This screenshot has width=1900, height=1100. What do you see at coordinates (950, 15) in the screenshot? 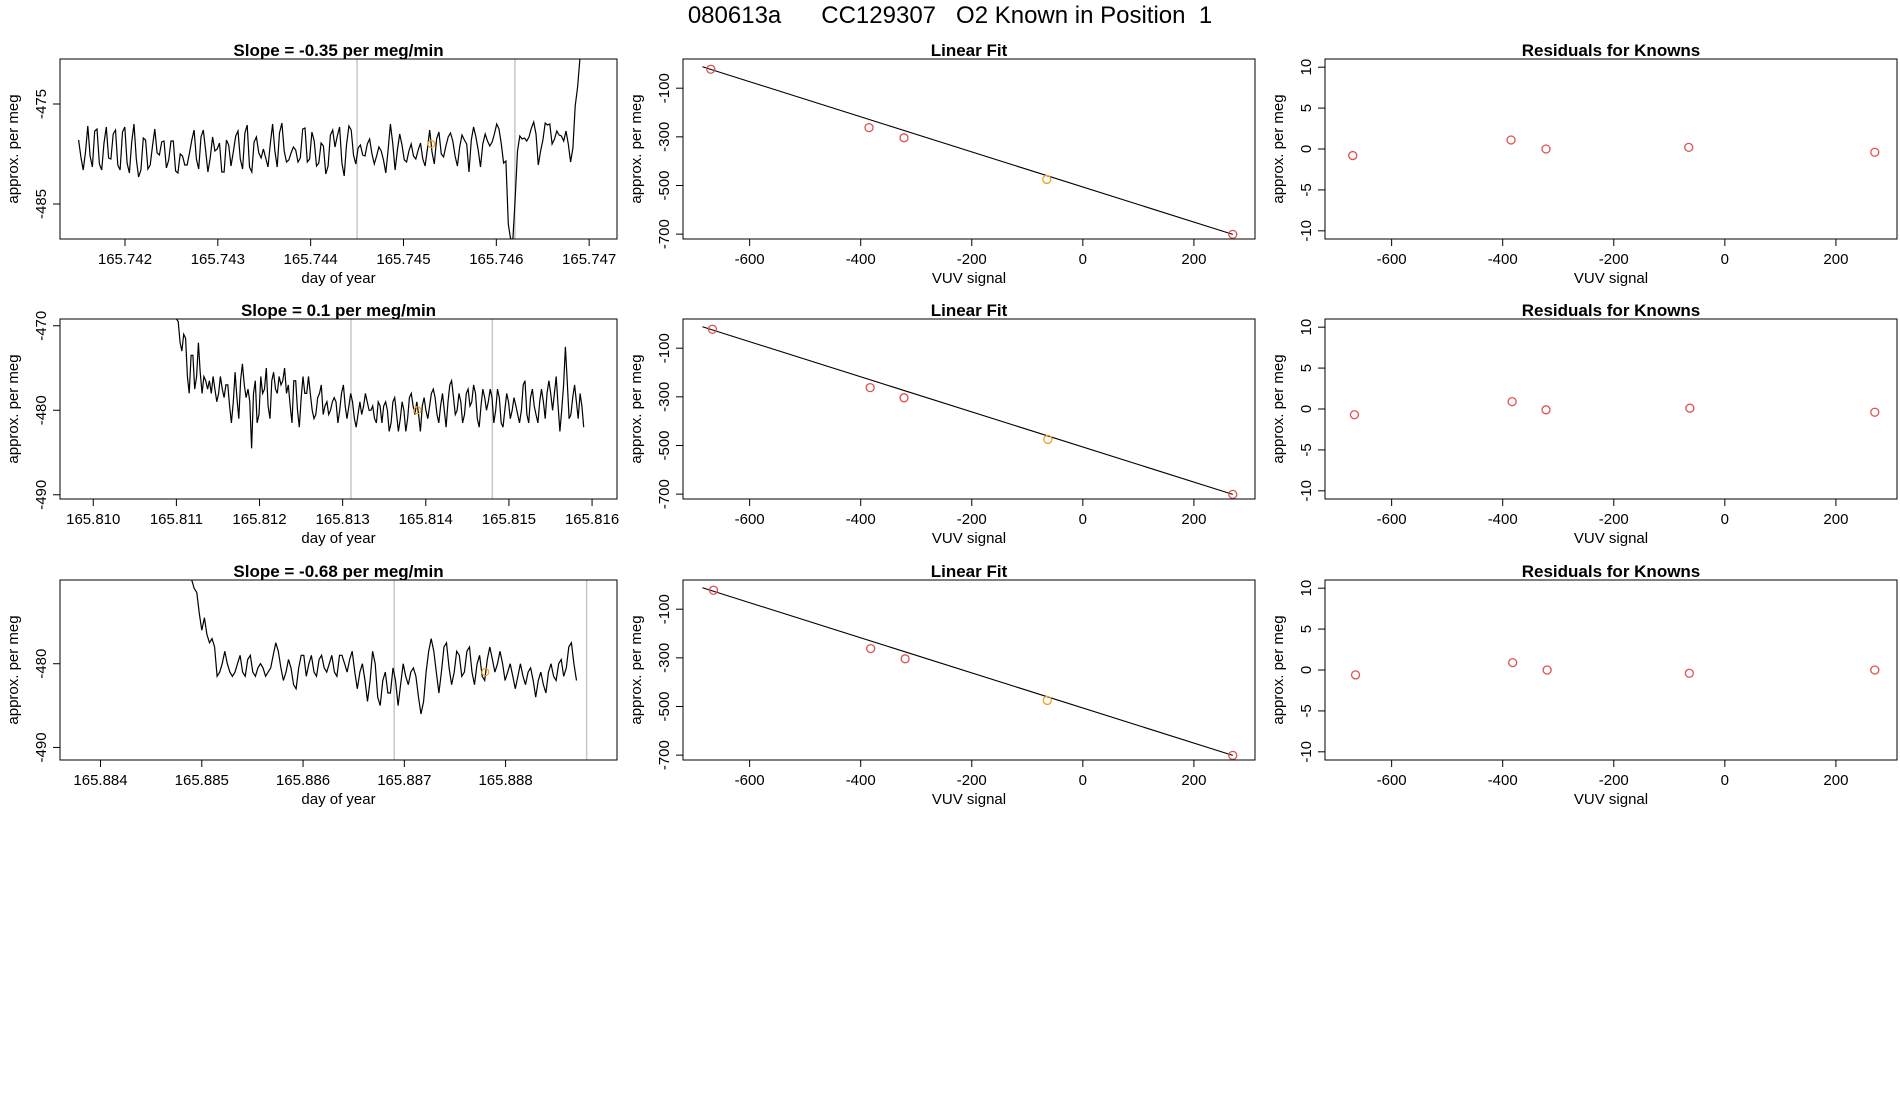
I see `page-title: 080613a CC129307 O2 Known in Position 1` at bounding box center [950, 15].